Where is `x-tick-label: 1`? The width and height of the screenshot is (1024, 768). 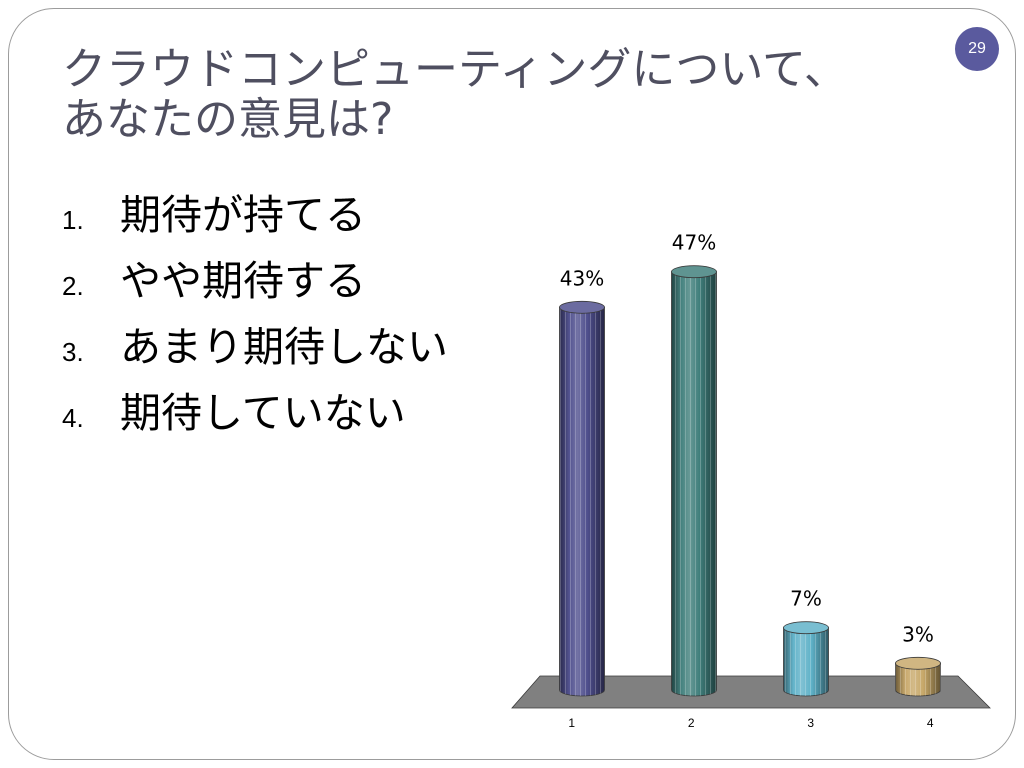 x-tick-label: 1 is located at coordinates (571, 723).